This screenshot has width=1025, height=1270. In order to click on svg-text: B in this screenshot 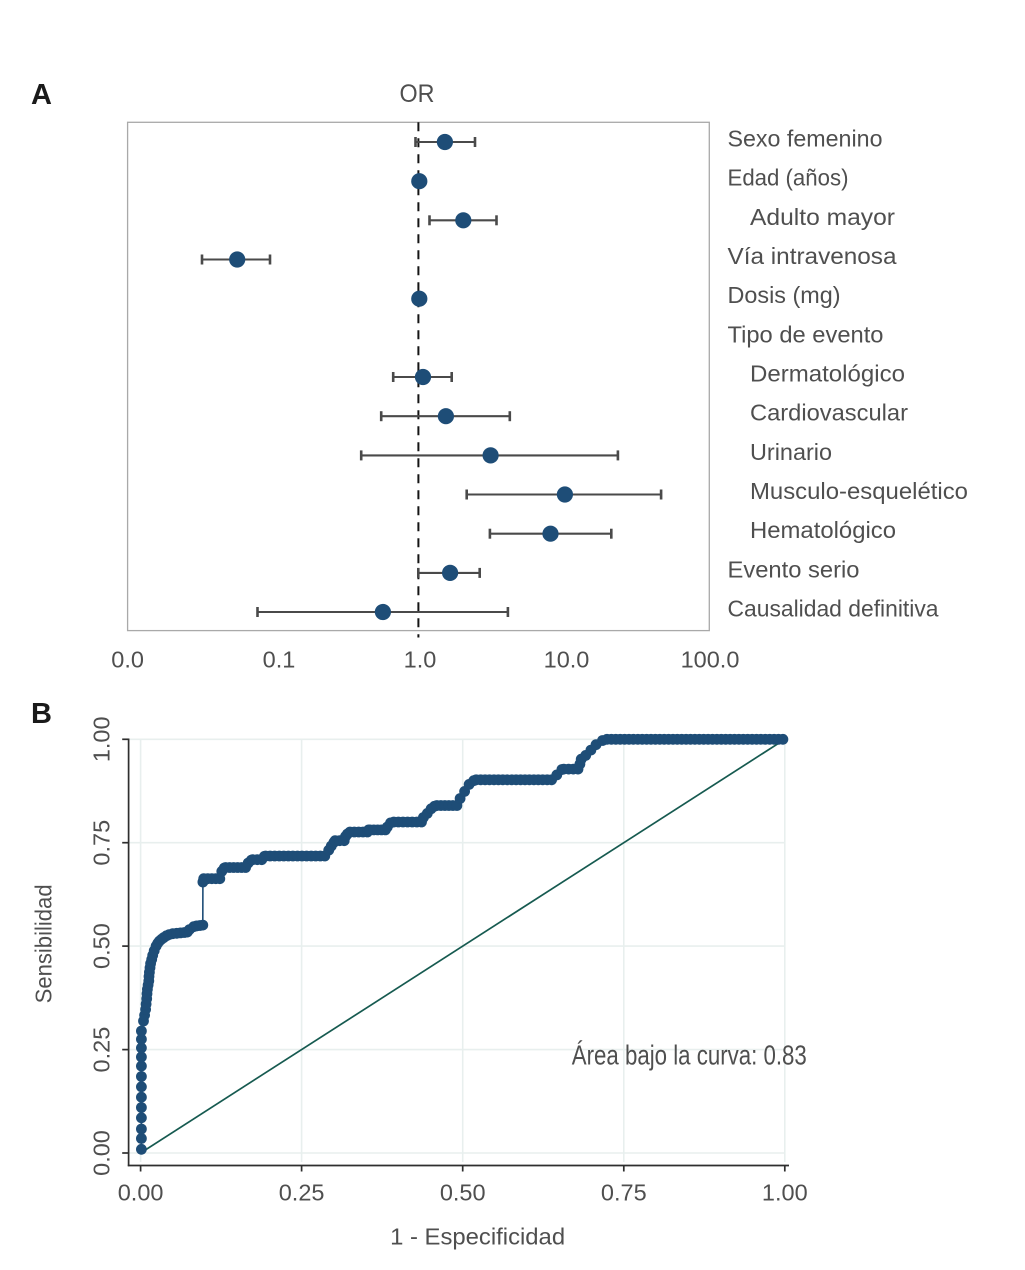, I will do `click(41, 714)`.